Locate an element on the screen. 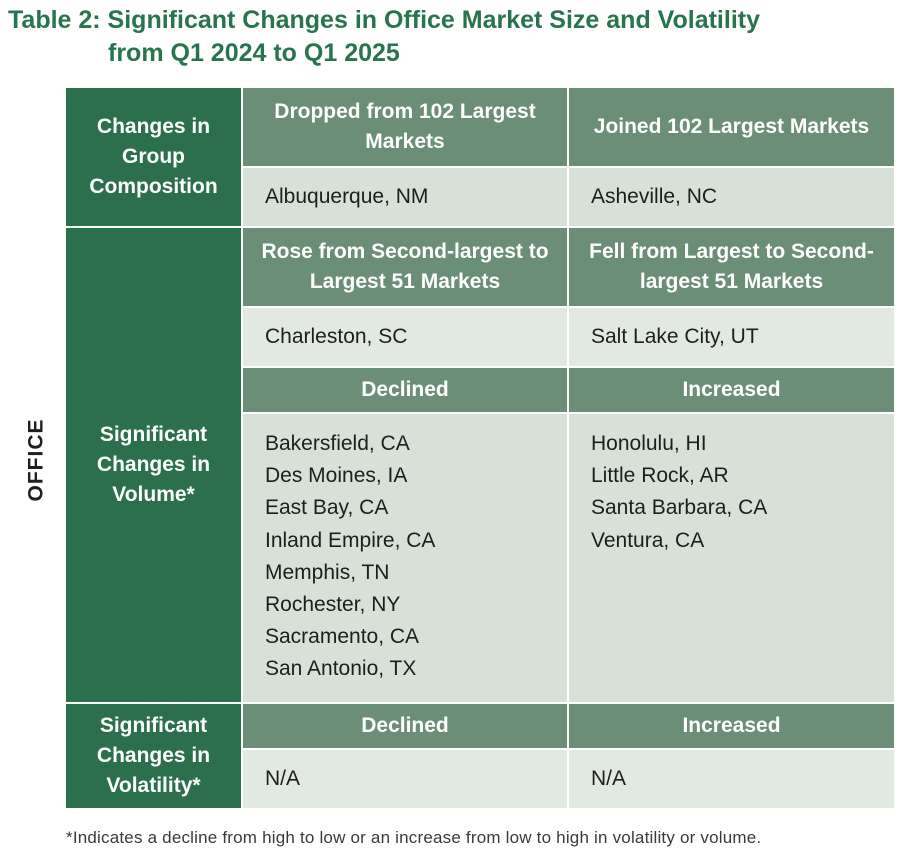 Image resolution: width=900 pixels, height=861 pixels. composition-row-header: Changes in Group Composition is located at coordinates (153, 157).